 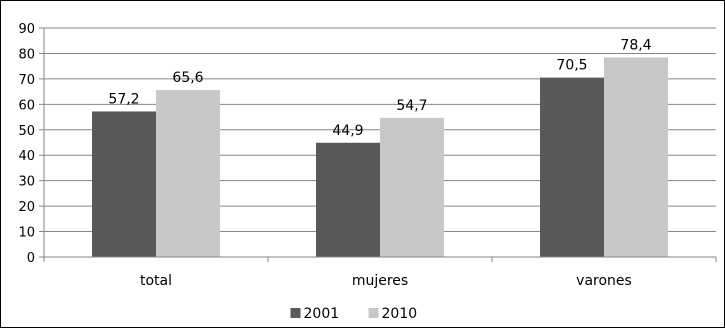 I want to click on bar-varones-2001, so click(x=572, y=167).